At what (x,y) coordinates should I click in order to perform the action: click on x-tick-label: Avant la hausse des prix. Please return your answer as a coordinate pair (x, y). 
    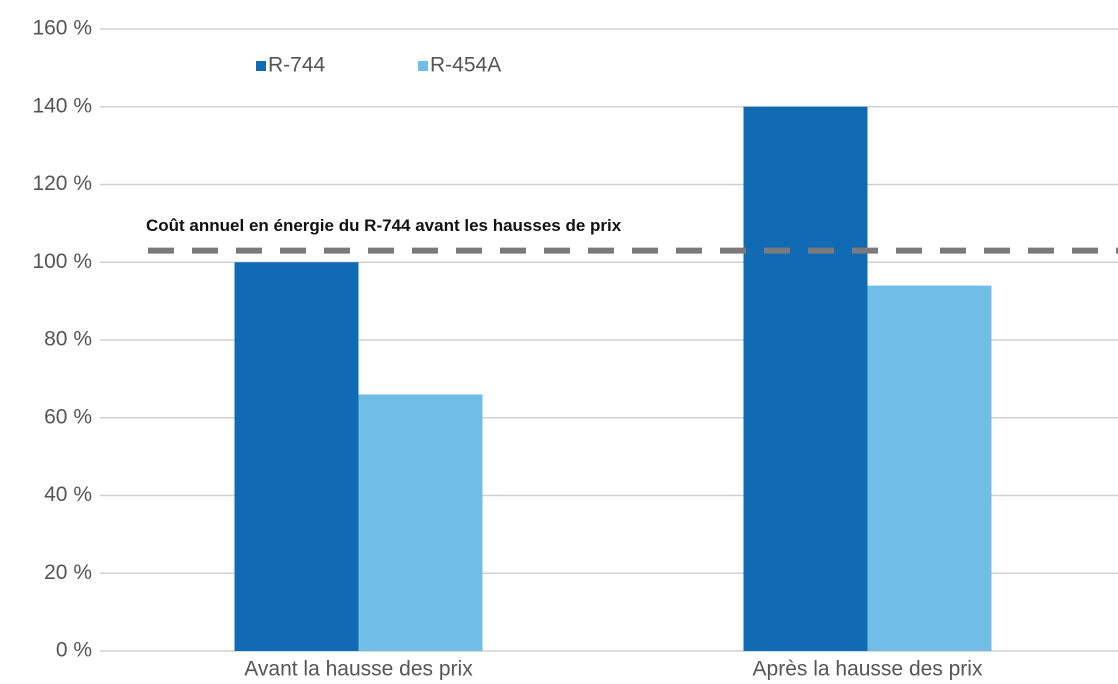
    Looking at the image, I should click on (358, 669).